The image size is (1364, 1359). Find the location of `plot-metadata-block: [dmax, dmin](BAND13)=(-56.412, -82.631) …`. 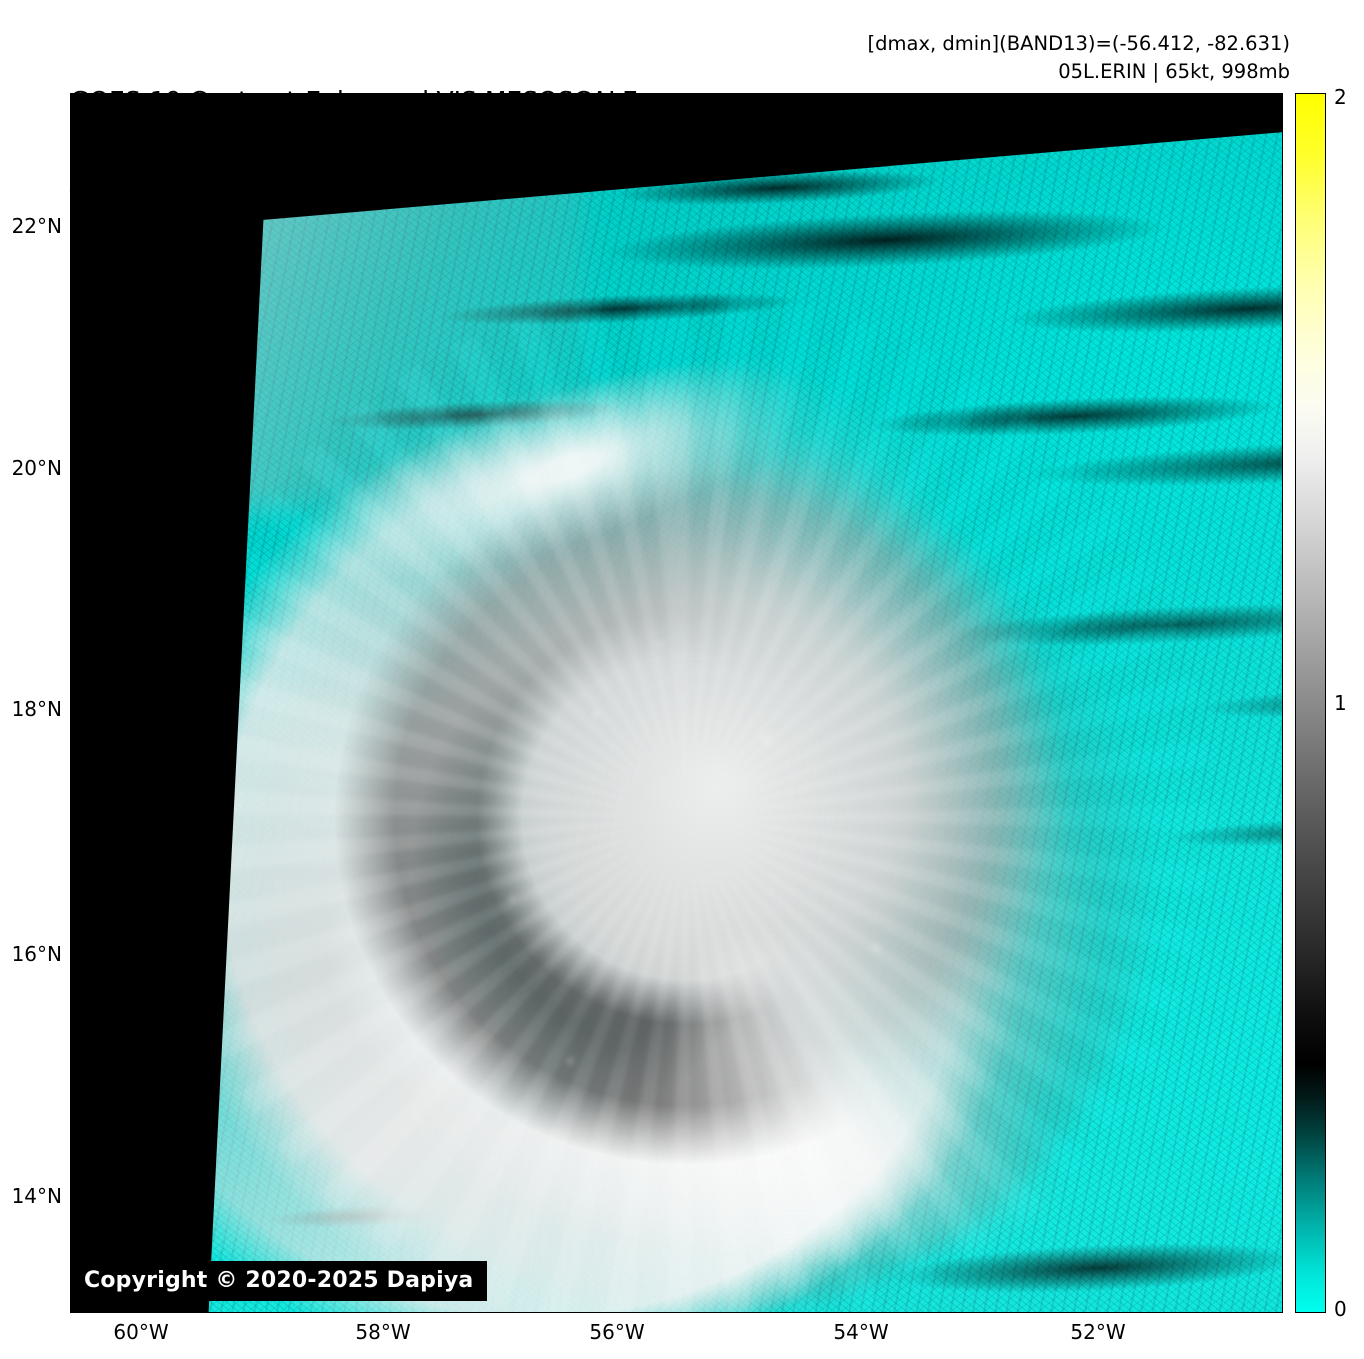

plot-metadata-block: [dmax, dmin](BAND13)=(-56.412, -82.631) … is located at coordinates (1079, 57).